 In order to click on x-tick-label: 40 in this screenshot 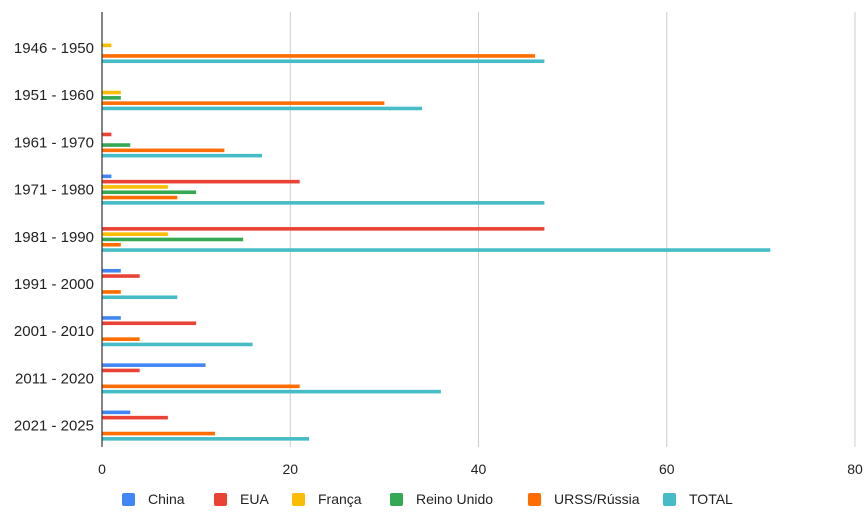, I will do `click(479, 469)`.